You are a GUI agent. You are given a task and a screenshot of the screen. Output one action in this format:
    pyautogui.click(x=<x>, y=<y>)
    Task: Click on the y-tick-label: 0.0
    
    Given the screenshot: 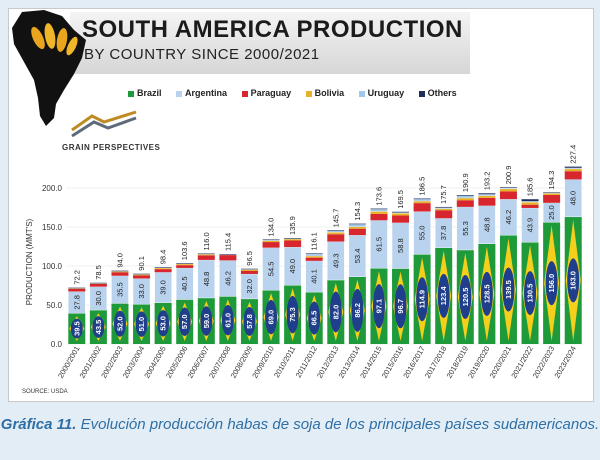 What is the action you would take?
    pyautogui.click(x=57, y=344)
    